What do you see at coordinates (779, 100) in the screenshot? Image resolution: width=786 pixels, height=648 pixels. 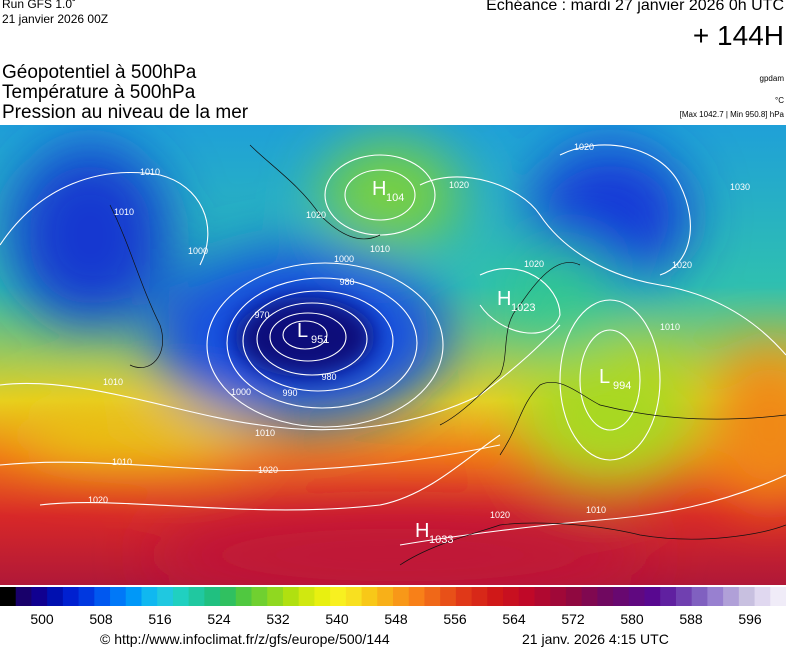 I see `unit-label: °C` at bounding box center [779, 100].